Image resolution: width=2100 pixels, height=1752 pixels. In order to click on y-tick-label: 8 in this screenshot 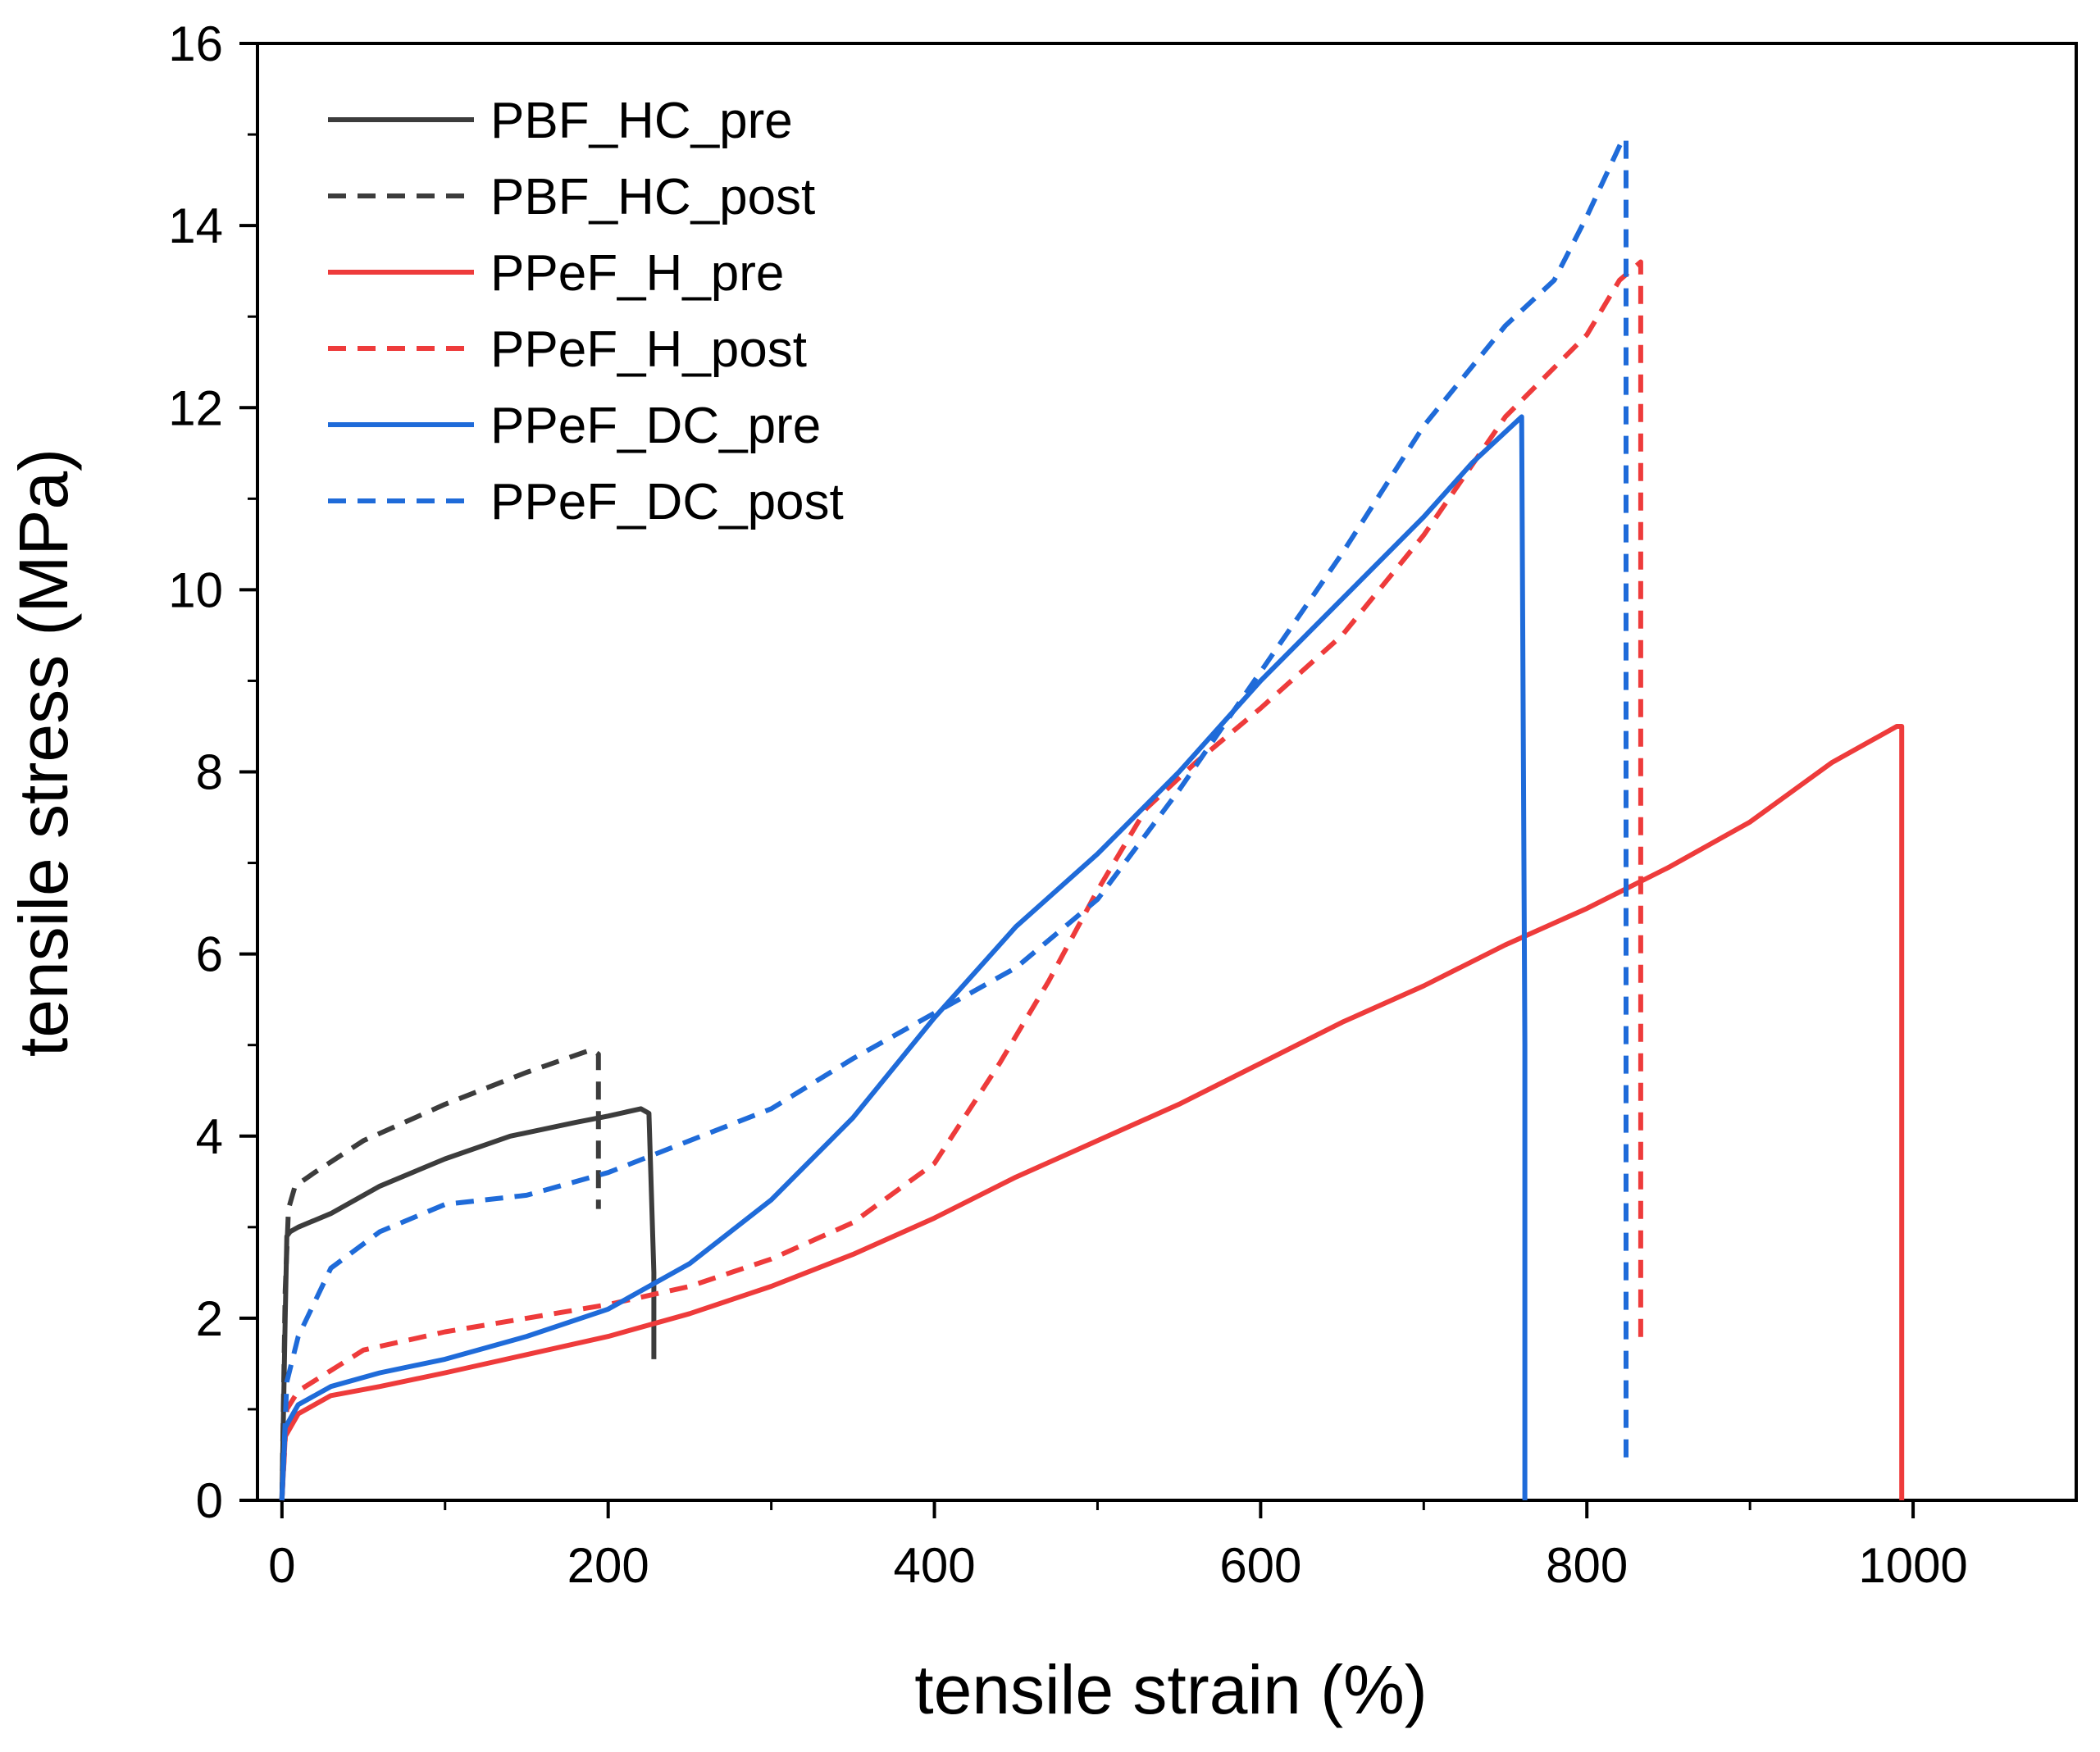, I will do `click(209, 772)`.